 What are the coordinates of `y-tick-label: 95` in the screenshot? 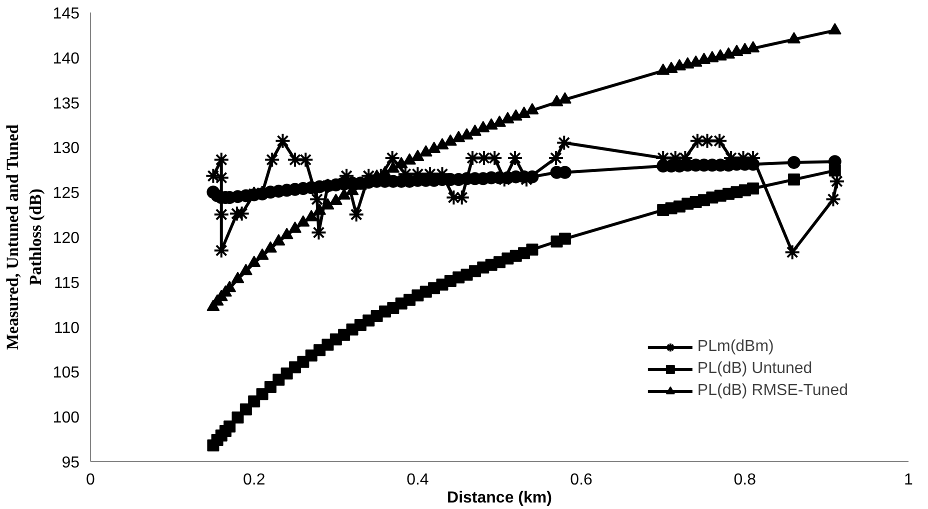 It's located at (71, 463).